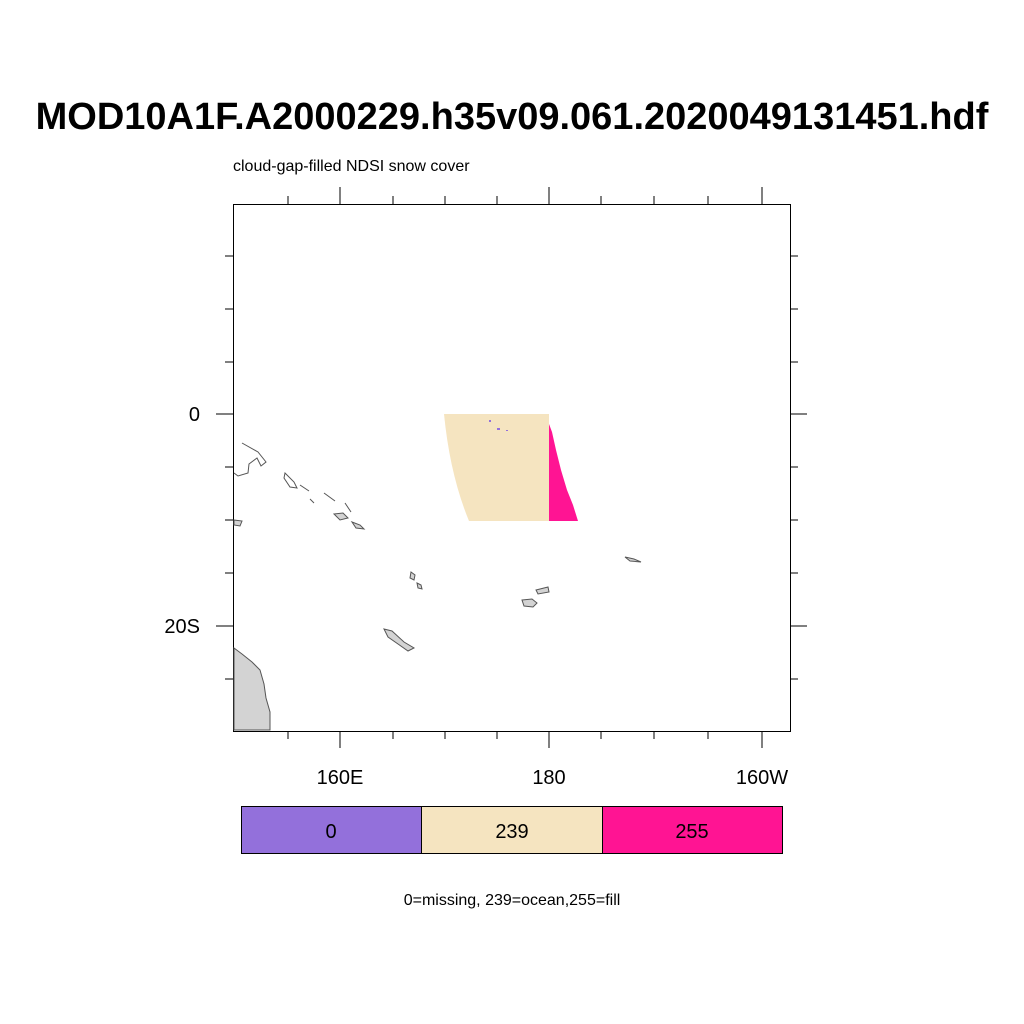 Image resolution: width=1024 pixels, height=1024 pixels. I want to click on legend-label-239: 239, so click(511, 832).